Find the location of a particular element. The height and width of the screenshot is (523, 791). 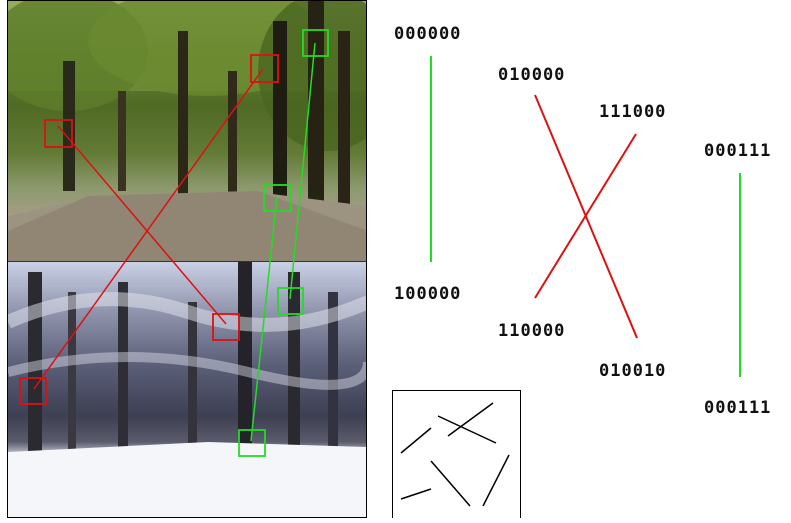

code-label-top-left: 000000 is located at coordinates (428, 34).